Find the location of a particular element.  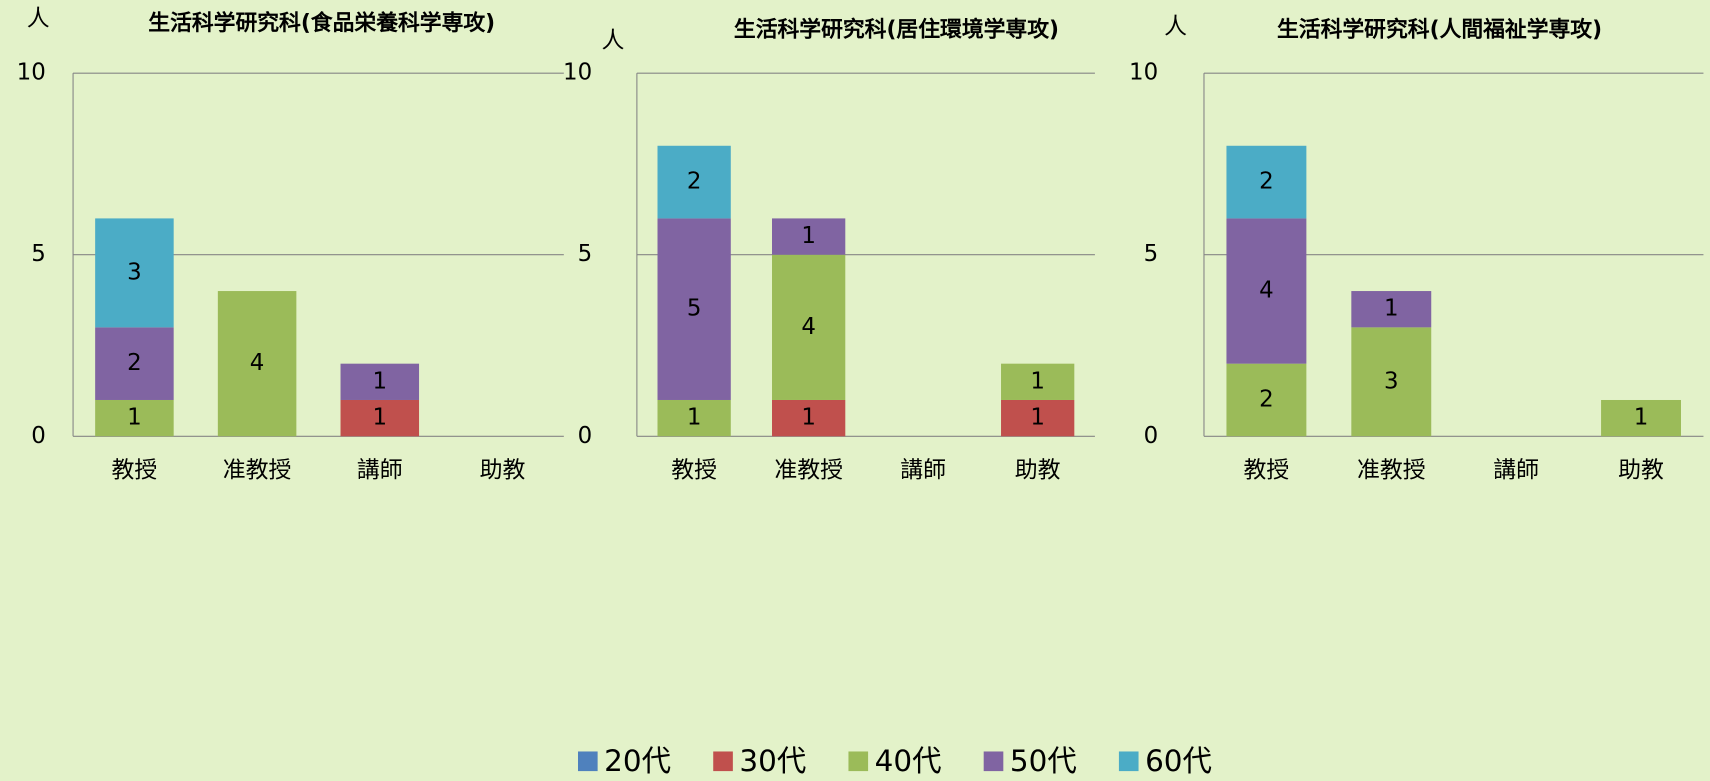

chart-title: 生活科学研究科(食品栄養科学専攻) is located at coordinates (321, 23).